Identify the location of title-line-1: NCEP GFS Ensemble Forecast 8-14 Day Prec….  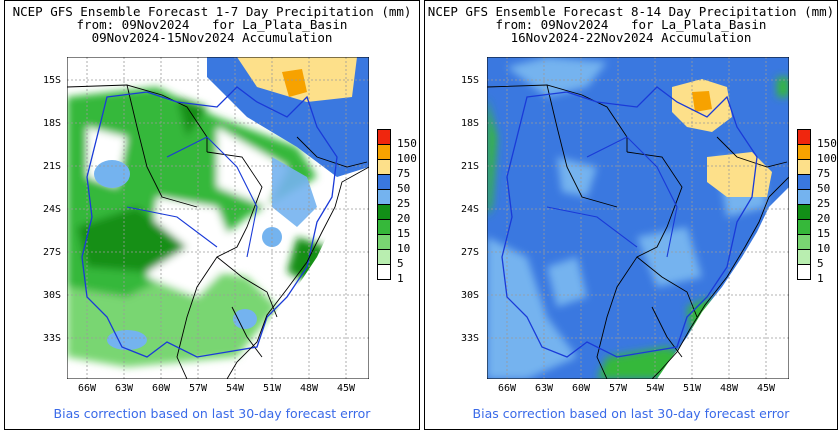
(631, 11).